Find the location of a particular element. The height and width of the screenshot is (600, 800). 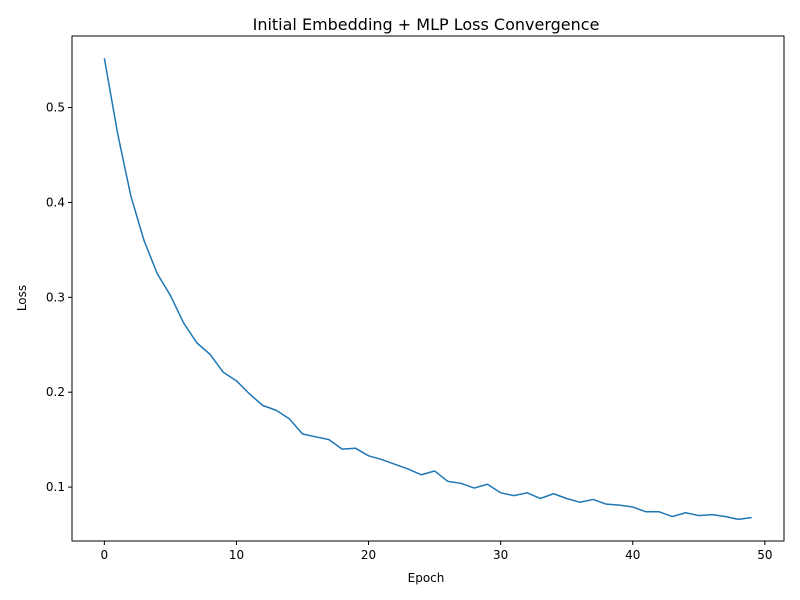

y-tick-label: 0.3 is located at coordinates (55, 297).